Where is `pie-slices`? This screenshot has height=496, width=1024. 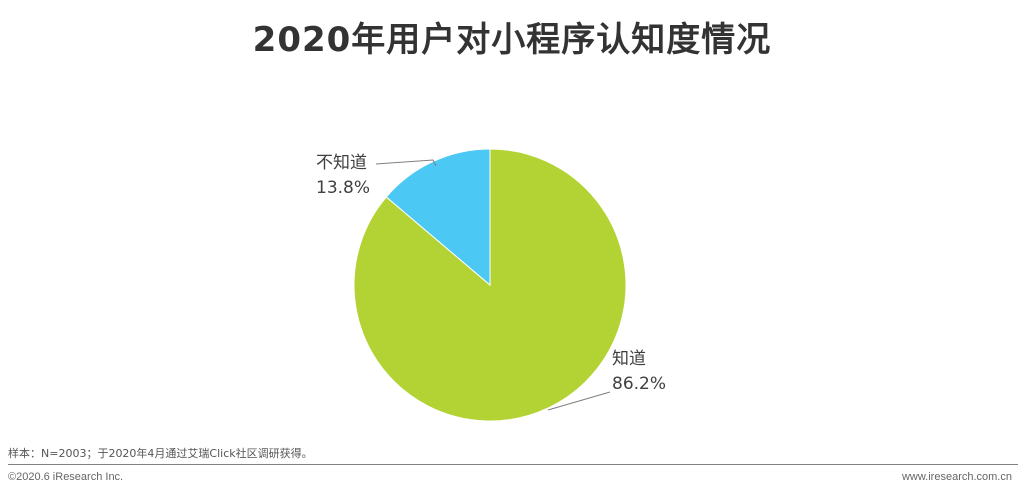 pie-slices is located at coordinates (490, 285).